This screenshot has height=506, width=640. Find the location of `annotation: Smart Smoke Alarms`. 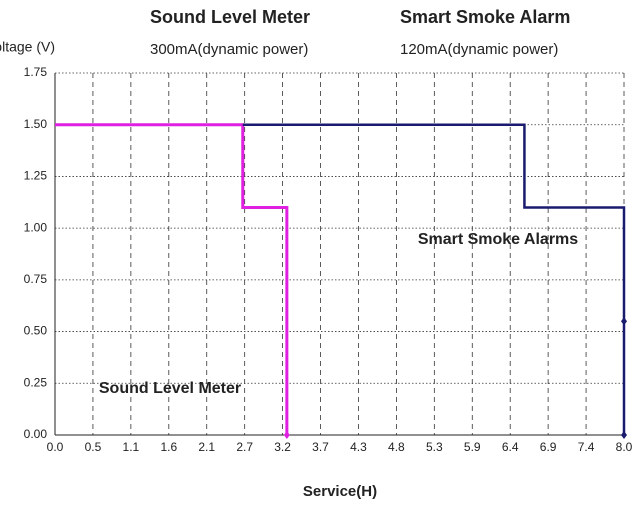

annotation: Smart Smoke Alarms is located at coordinates (498, 239).